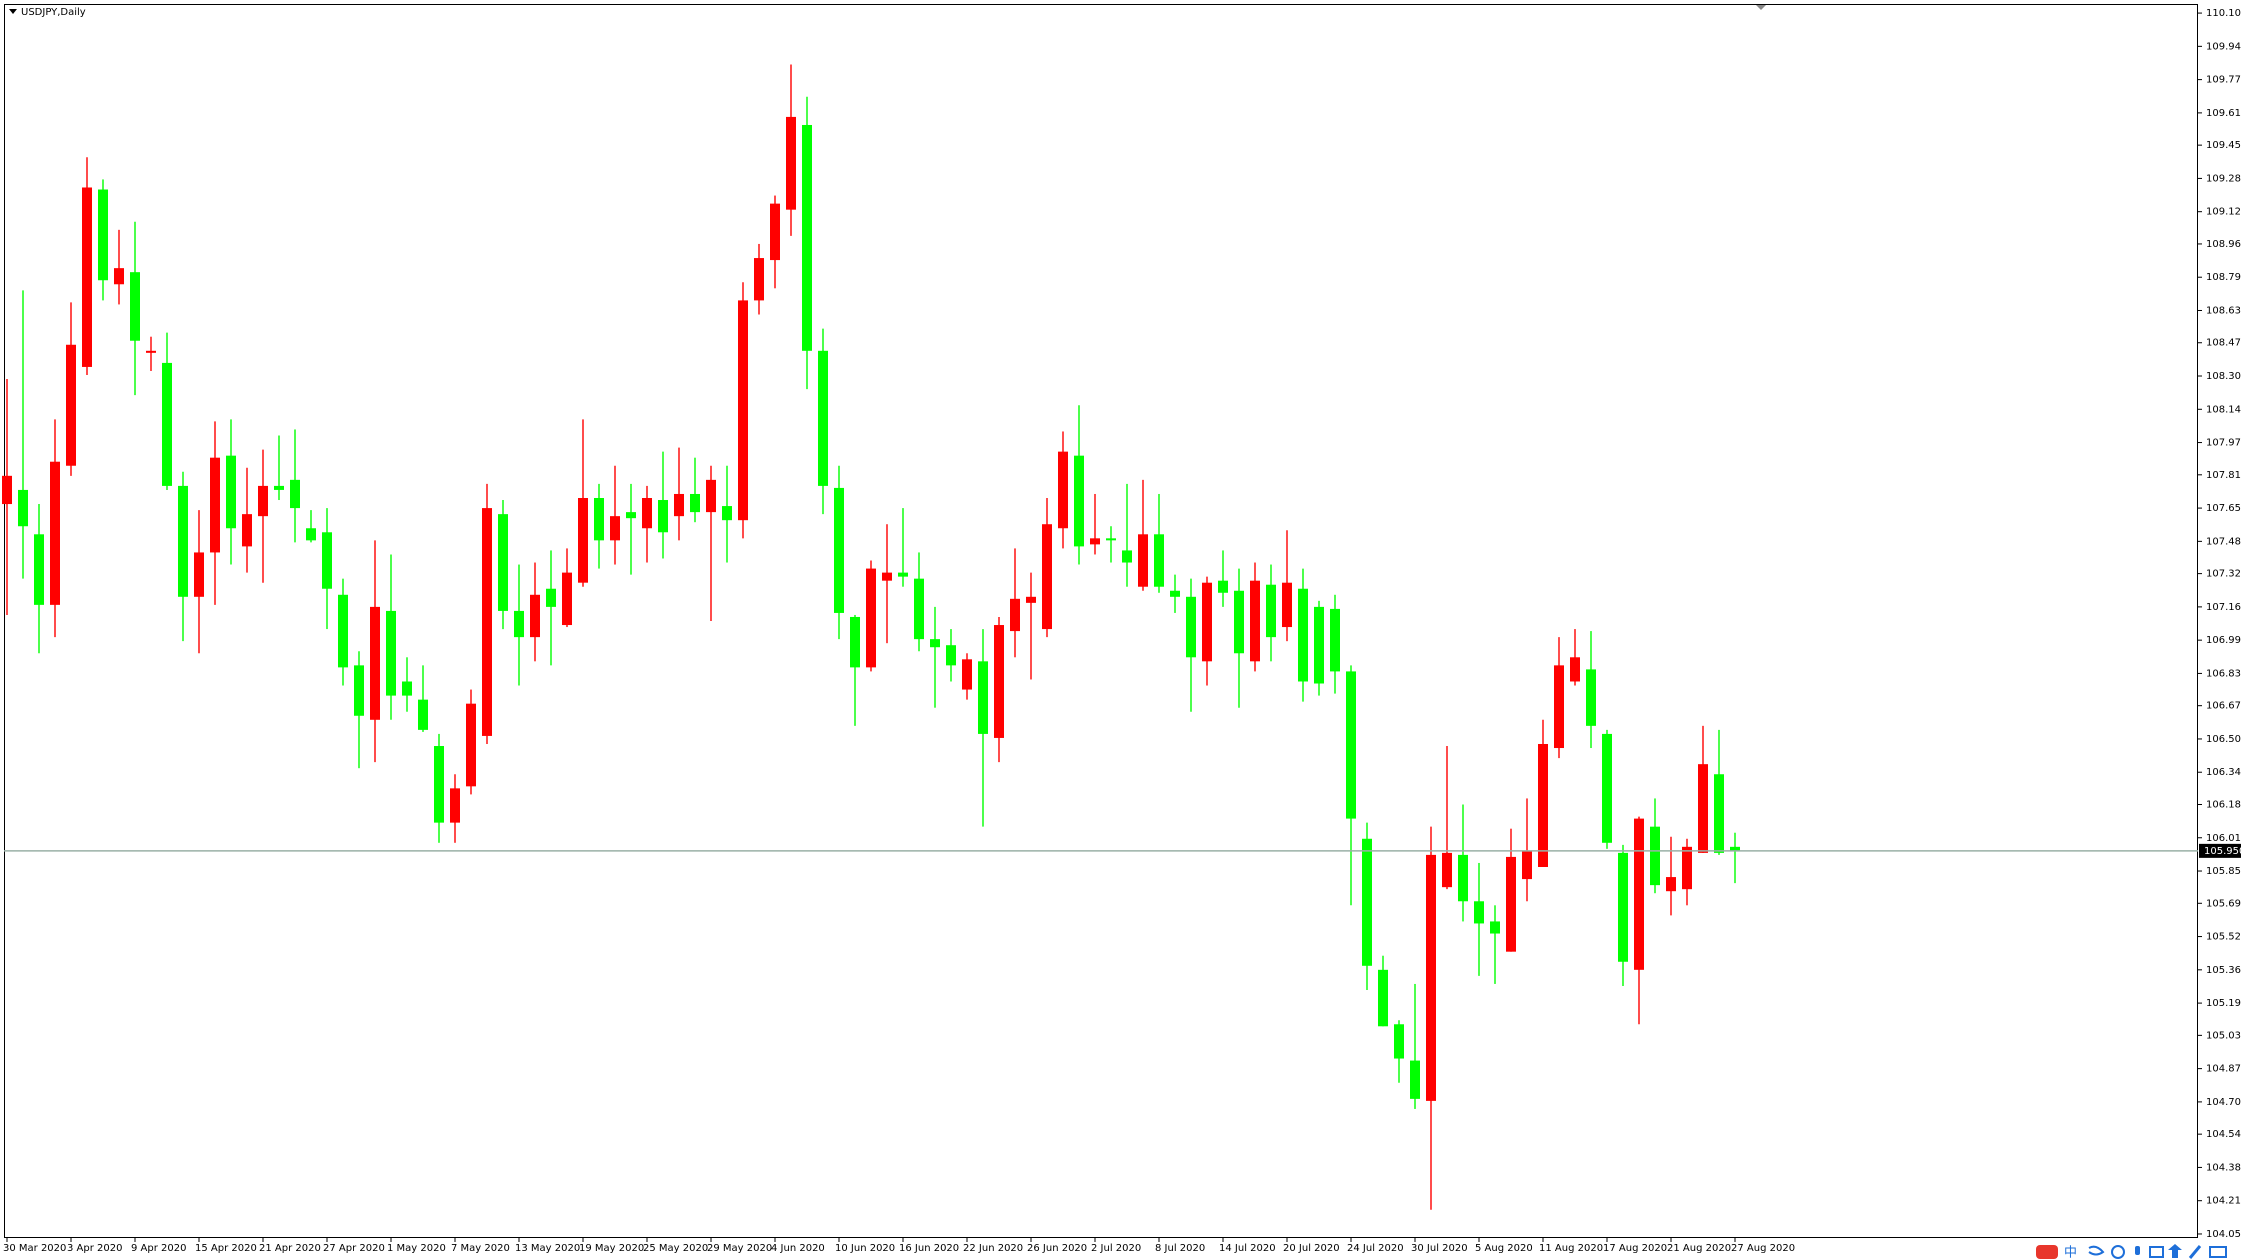 The height and width of the screenshot is (1260, 2241). What do you see at coordinates (993, 1248) in the screenshot?
I see `x-tick-label: 22 Jun 2020` at bounding box center [993, 1248].